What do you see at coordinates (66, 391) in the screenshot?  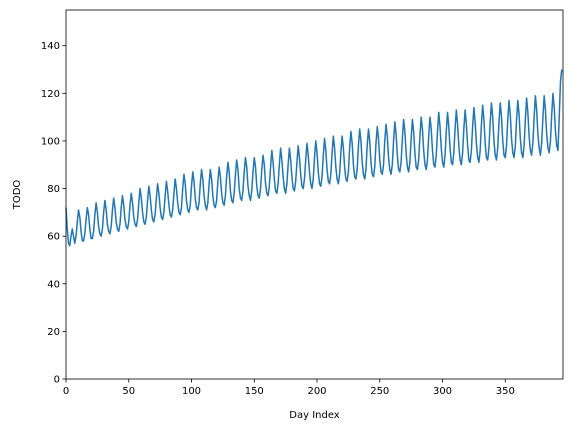 I see `x-tick-label: 0` at bounding box center [66, 391].